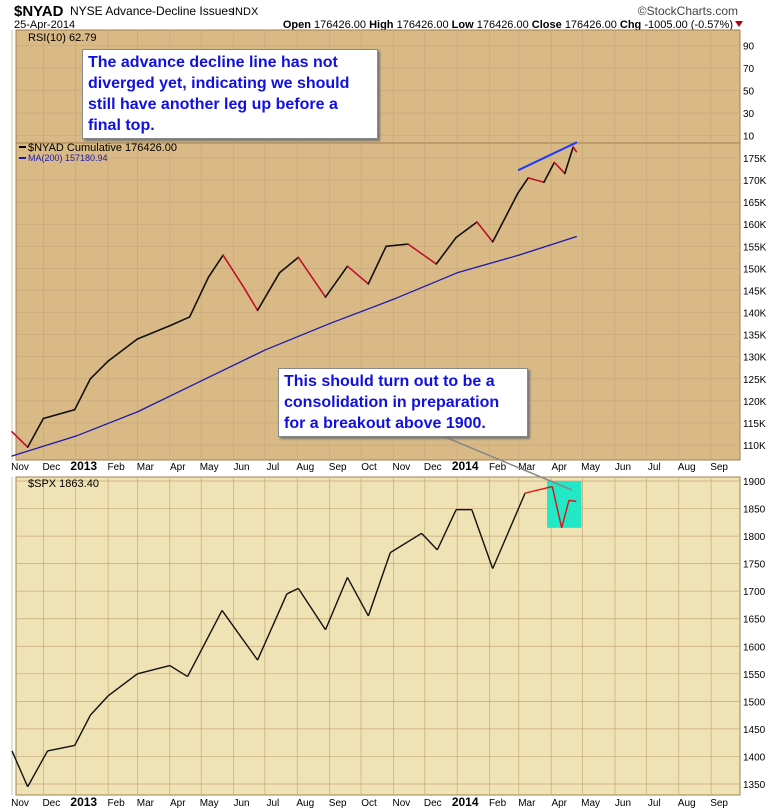 This screenshot has height=810, width=780. What do you see at coordinates (754, 510) in the screenshot?
I see `y-tick-label: 1850` at bounding box center [754, 510].